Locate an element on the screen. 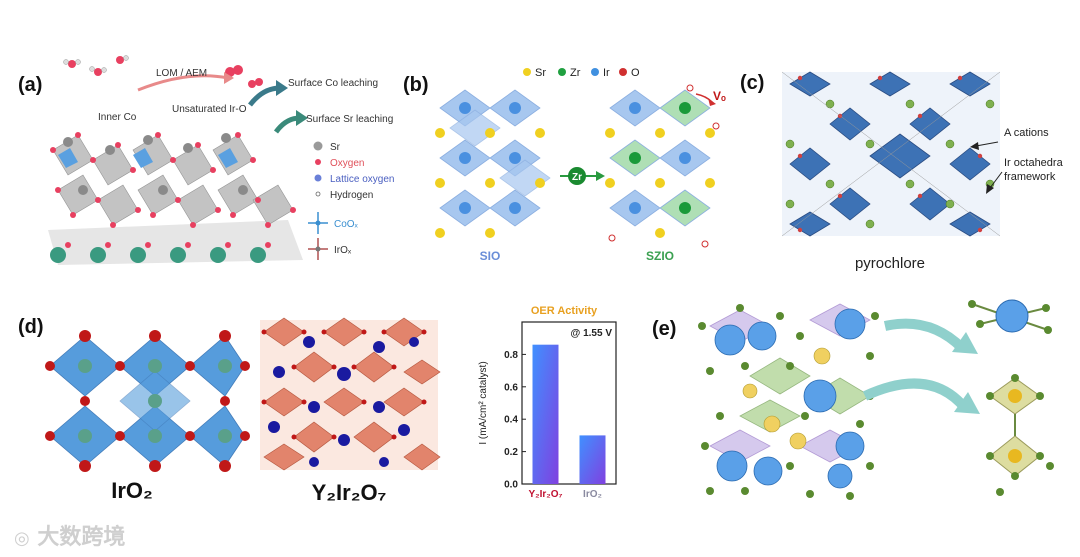  panel-d-iro2: IrO₂ is located at coordinates (147, 416).